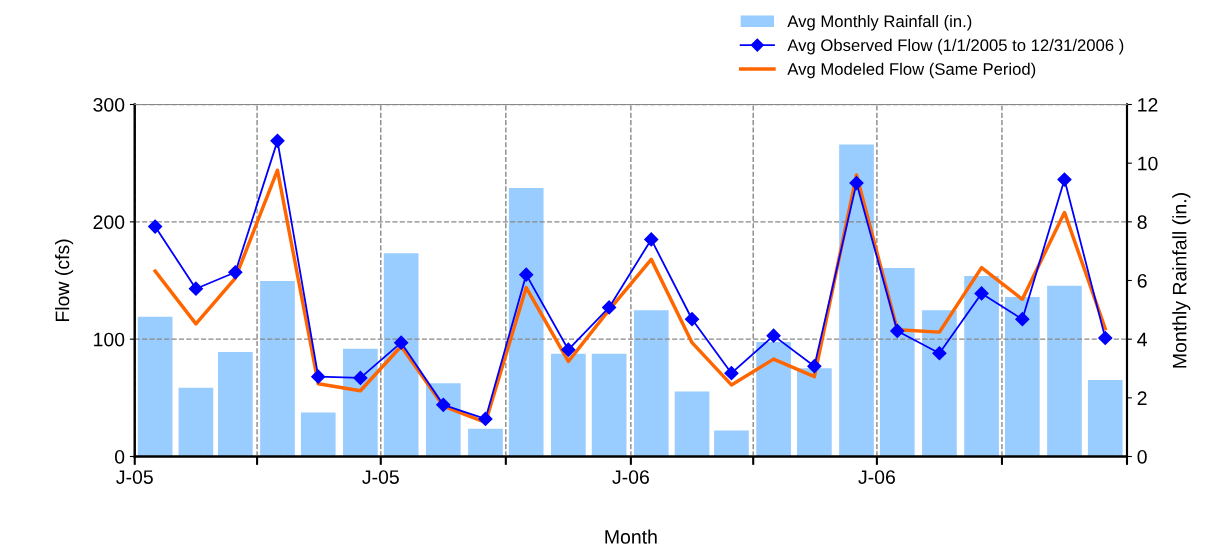 The image size is (1225, 550). I want to click on y2-tick-label: 6, so click(1142, 280).